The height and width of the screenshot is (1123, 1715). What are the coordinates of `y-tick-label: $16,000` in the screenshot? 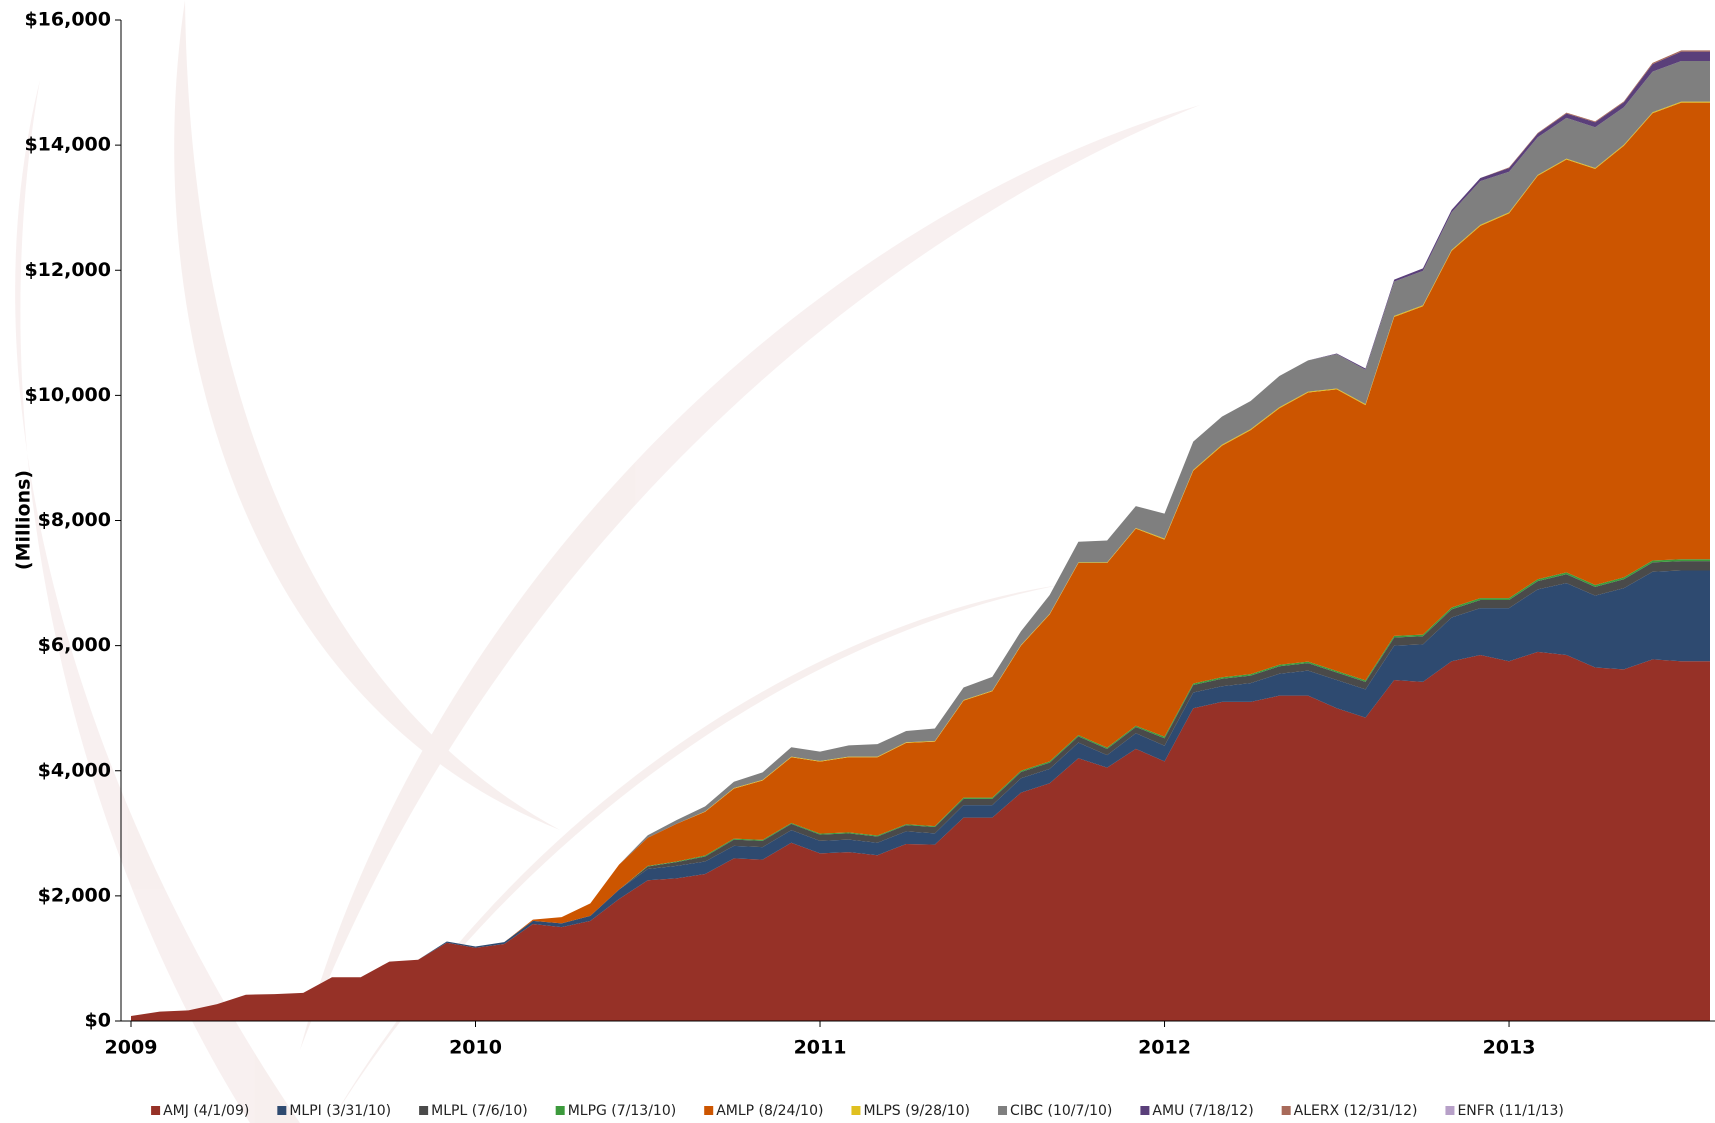 It's located at (67, 20).